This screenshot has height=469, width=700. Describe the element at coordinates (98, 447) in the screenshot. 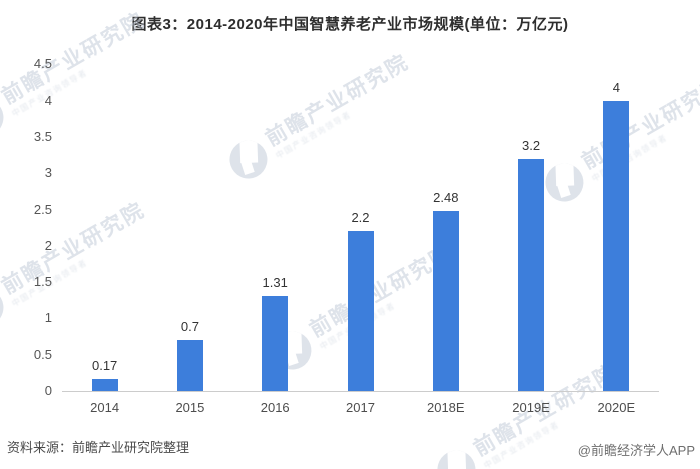

I see `source-note: 资料来源：前瞻产业研究院整理` at that location.